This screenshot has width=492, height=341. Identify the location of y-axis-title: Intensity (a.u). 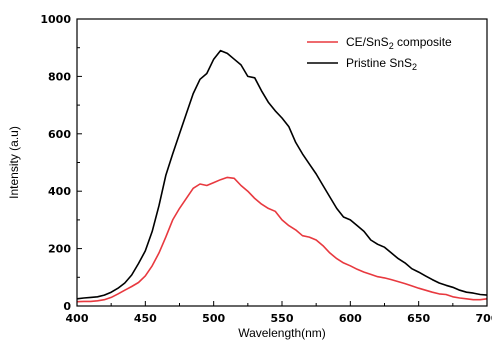
(14, 162).